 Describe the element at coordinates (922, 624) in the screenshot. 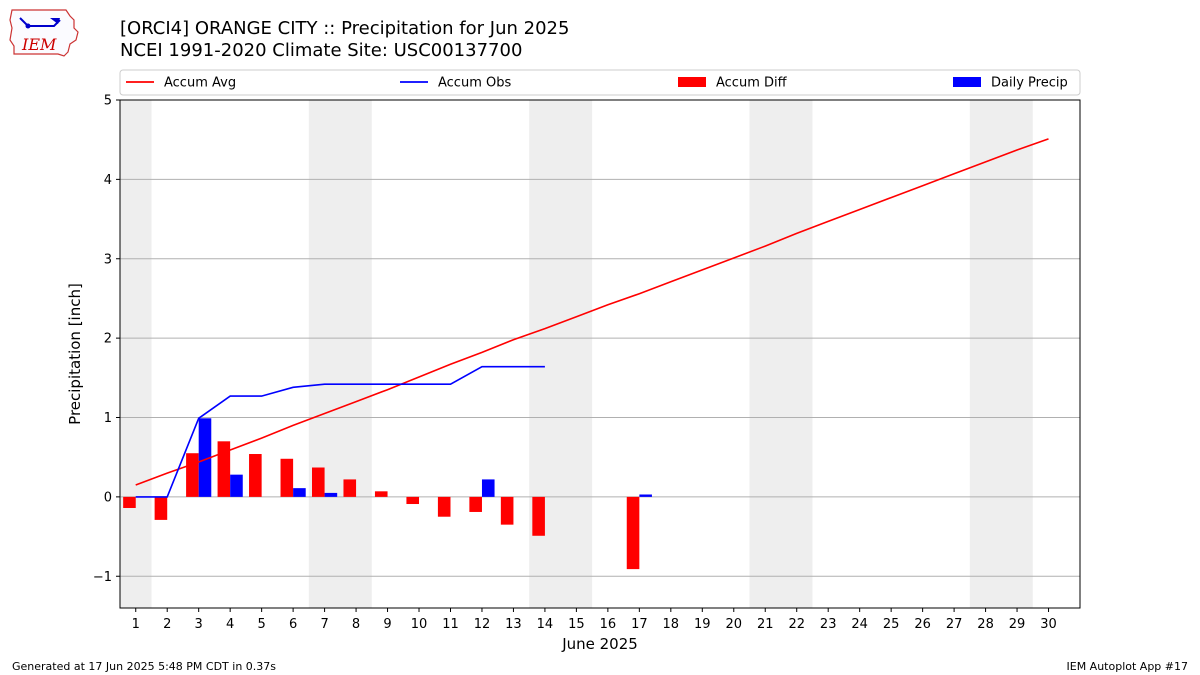

I see `x-tick-label: 26` at that location.